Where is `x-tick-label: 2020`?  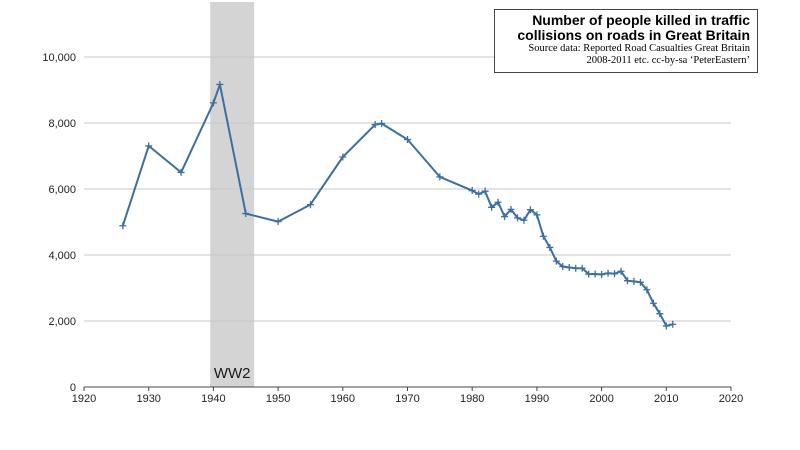 x-tick-label: 2020 is located at coordinates (731, 399).